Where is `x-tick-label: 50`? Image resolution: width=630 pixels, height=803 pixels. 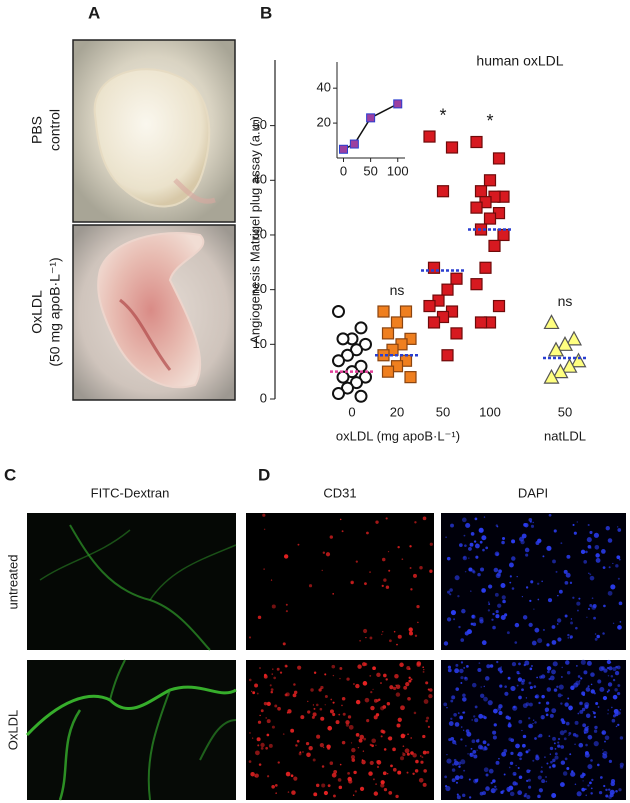 x-tick-label: 50 is located at coordinates (443, 411).